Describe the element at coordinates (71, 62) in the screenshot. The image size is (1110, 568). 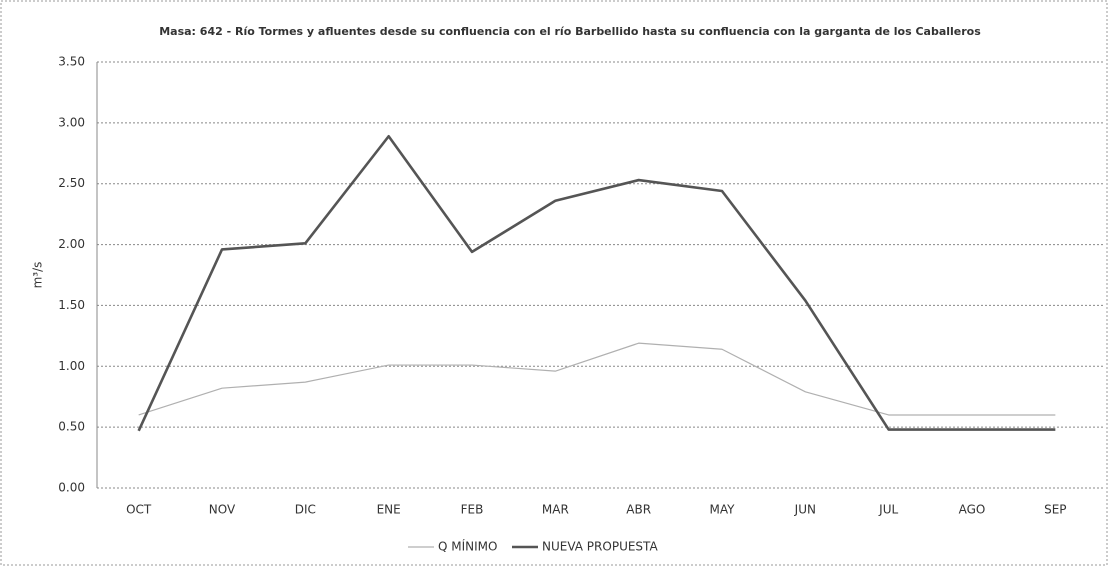
I see `y-tick-label: 3.50` at that location.